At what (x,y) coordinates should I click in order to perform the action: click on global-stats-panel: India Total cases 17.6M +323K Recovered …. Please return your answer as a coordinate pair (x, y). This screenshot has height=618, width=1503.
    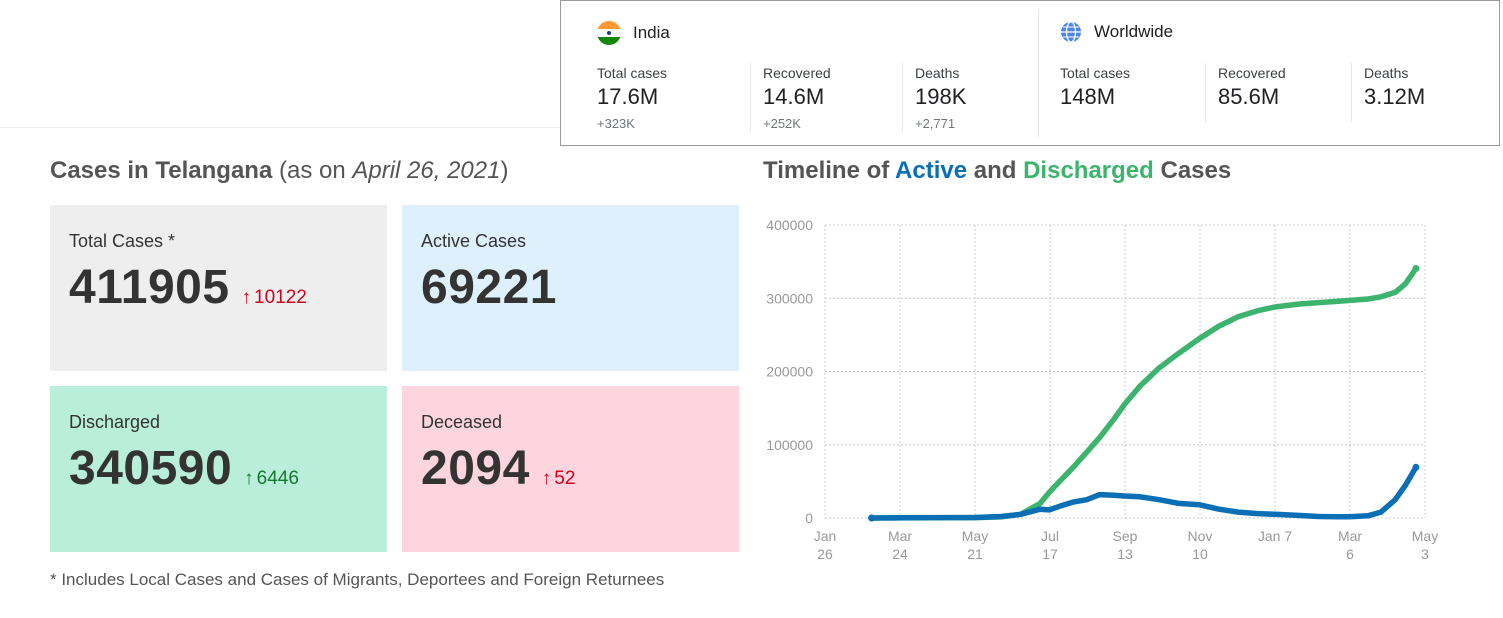
    Looking at the image, I should click on (1030, 73).